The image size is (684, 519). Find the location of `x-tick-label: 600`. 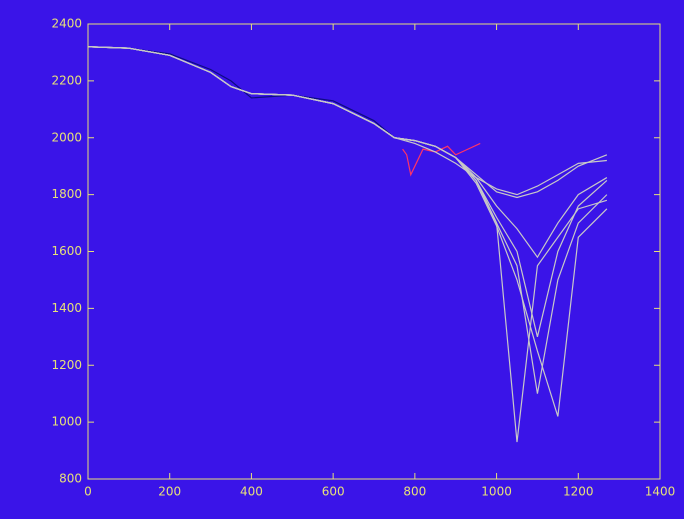

x-tick-label: 600 is located at coordinates (333, 492).